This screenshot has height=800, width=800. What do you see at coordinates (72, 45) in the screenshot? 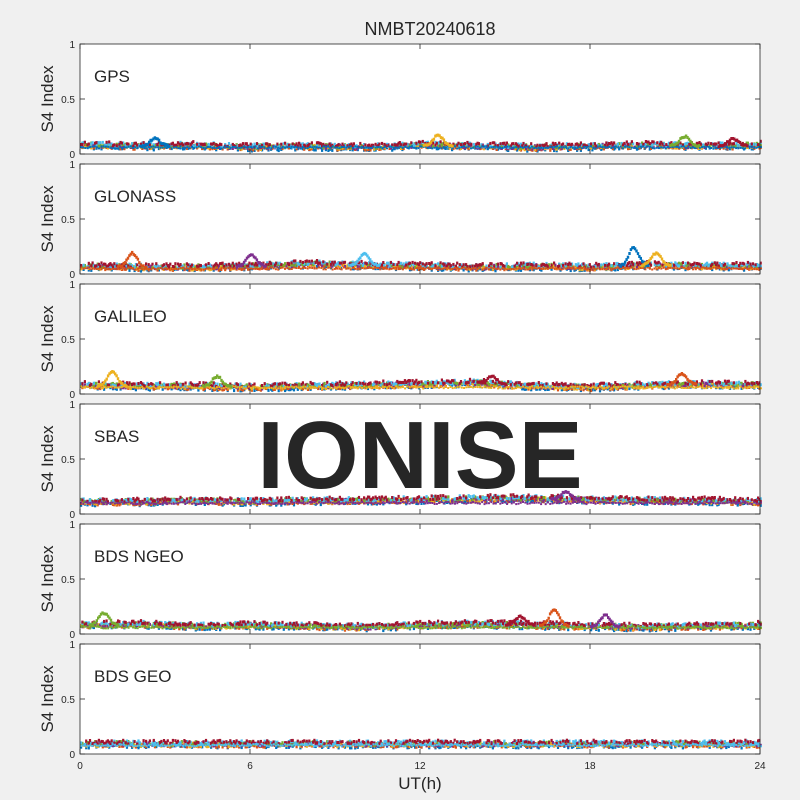
I see `y-tick-label: 1` at bounding box center [72, 45].